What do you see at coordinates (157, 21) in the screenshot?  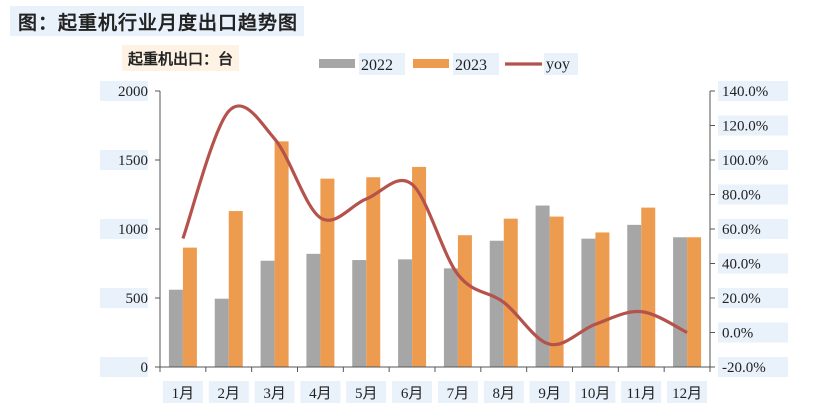 I see `chart-title: 图：起重机行业月度出口趋势图` at bounding box center [157, 21].